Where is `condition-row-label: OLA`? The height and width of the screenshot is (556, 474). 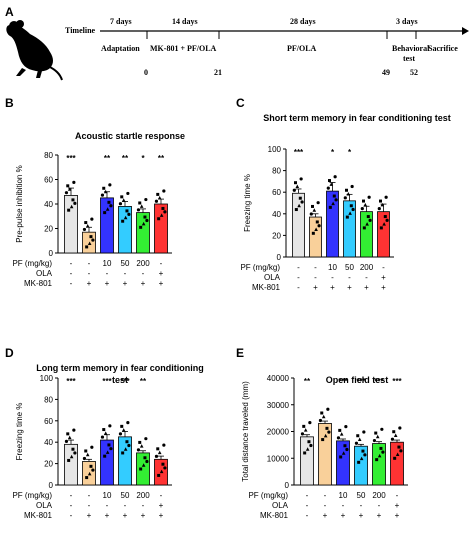 condition-row-label: OLA is located at coordinates (44, 273).